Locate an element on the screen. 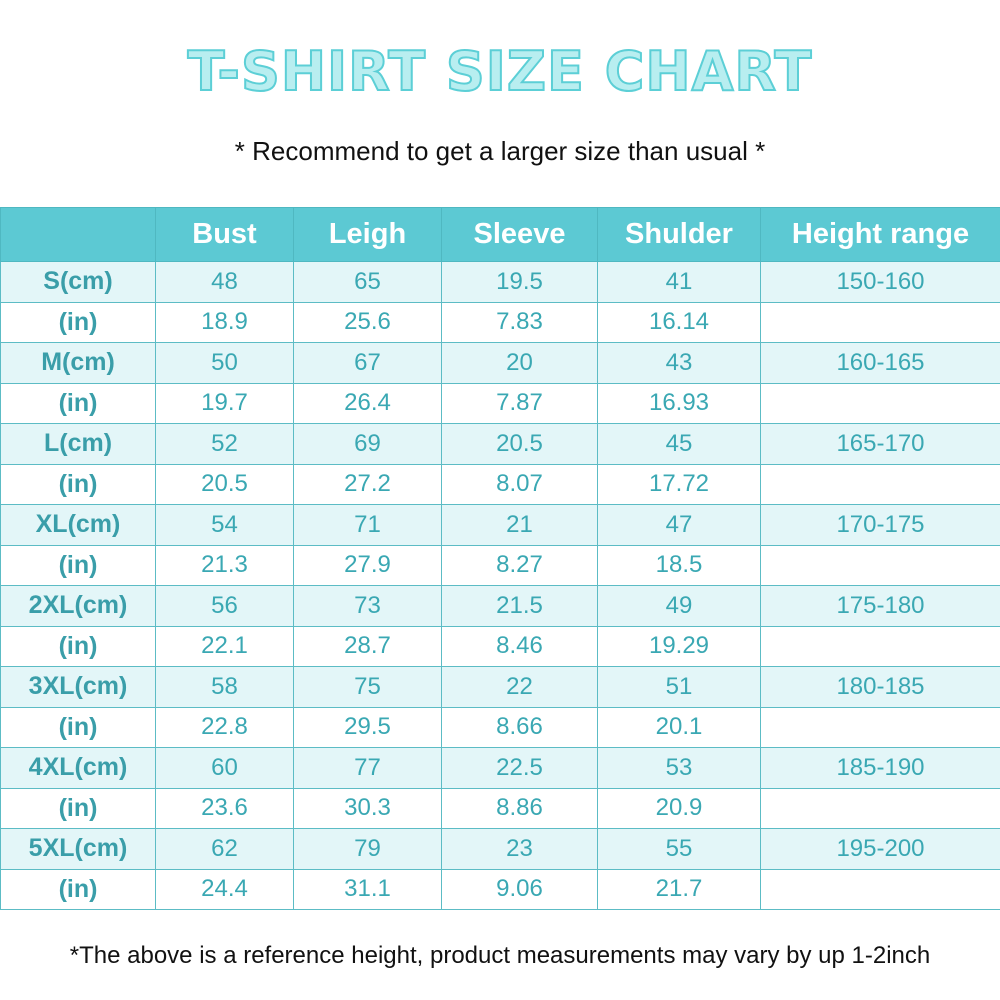 The image size is (1000, 1000). table-row: 3XL(cm) 58 75 22 51 180-185 is located at coordinates (500, 687).